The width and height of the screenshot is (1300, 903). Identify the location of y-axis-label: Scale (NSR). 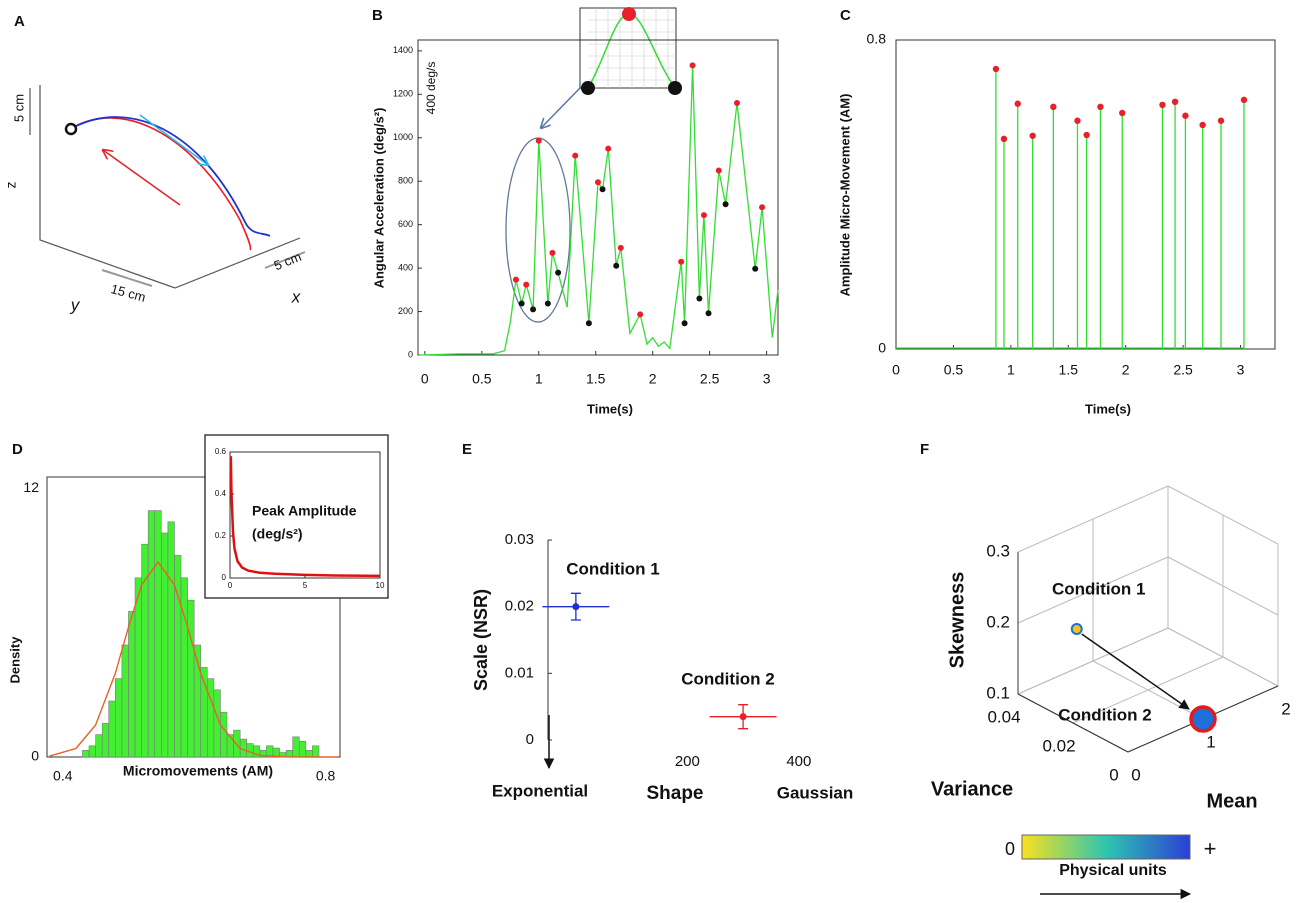
(481, 640).